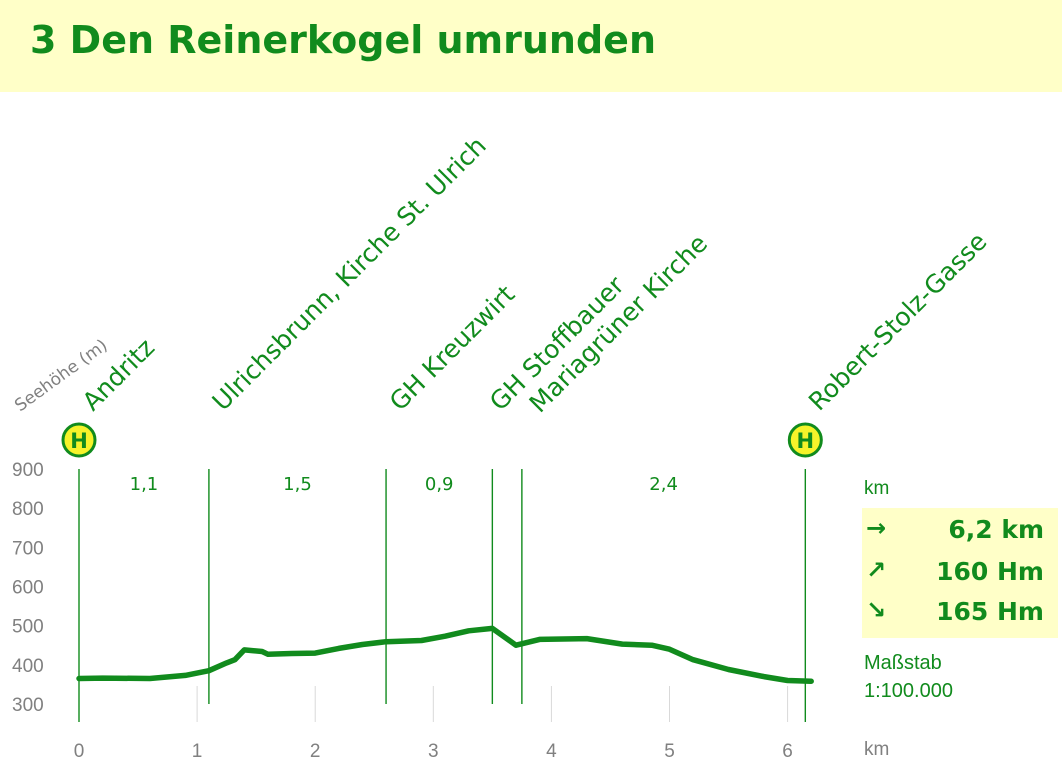  Describe the element at coordinates (315, 751) in the screenshot. I see `x-tick-label: 2` at that location.